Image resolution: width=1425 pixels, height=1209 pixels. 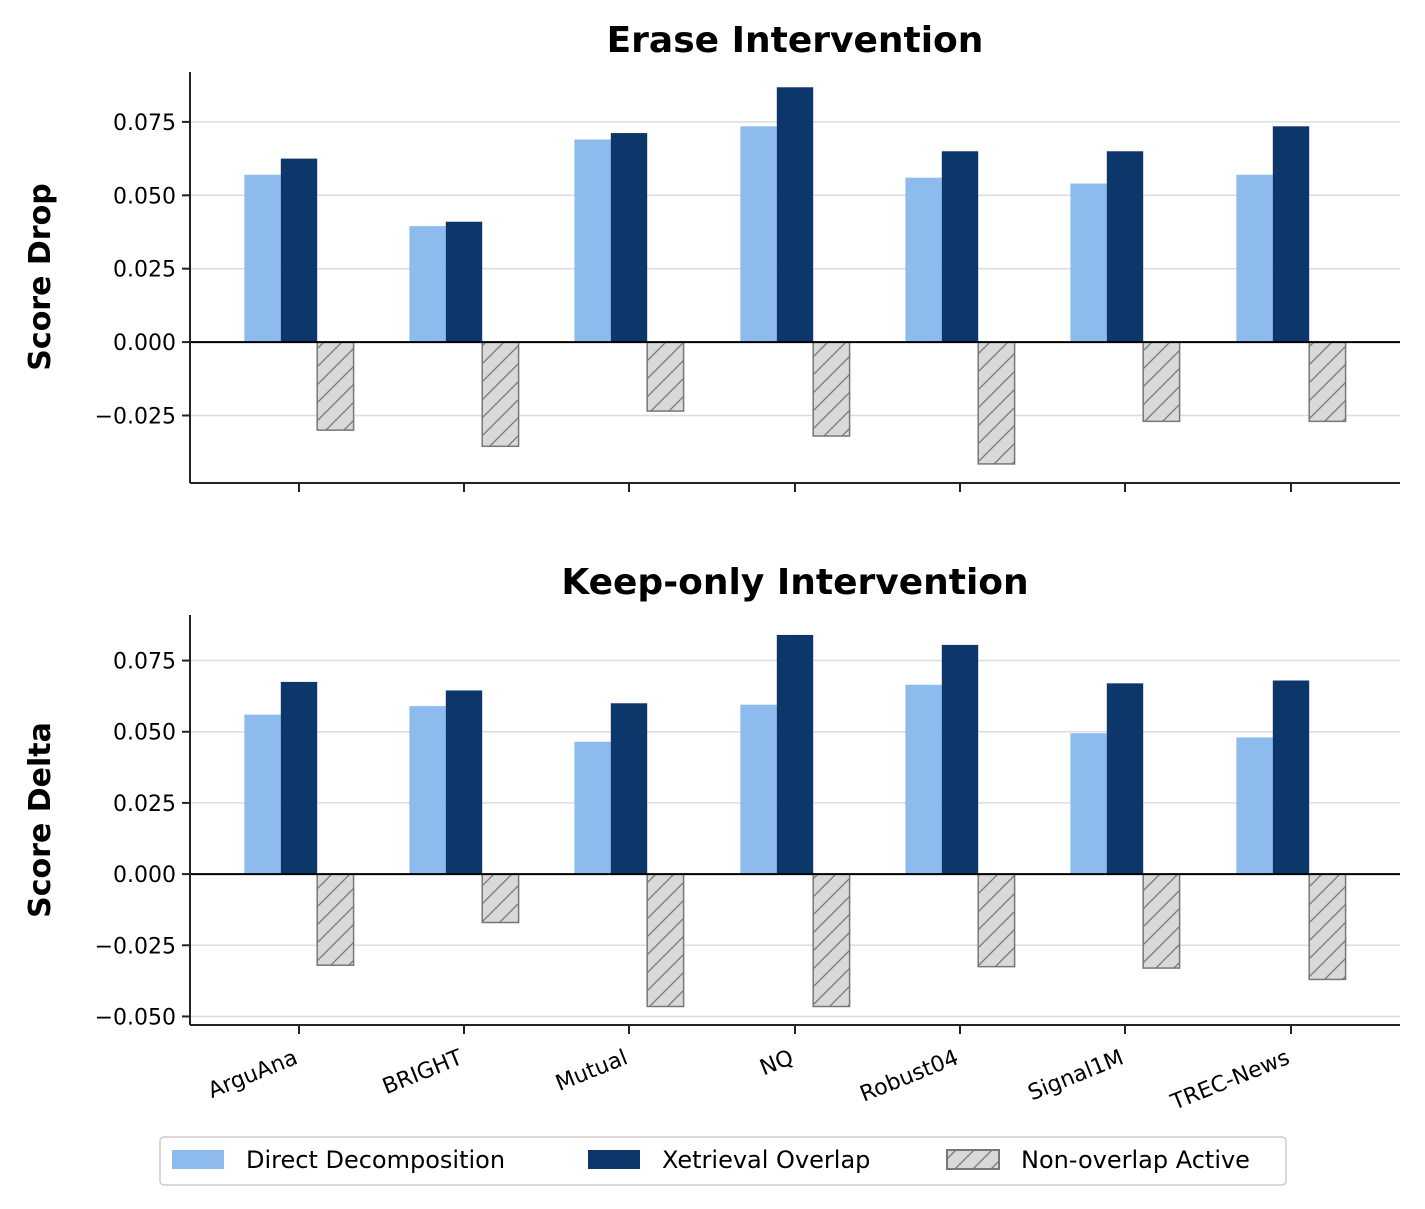 What do you see at coordinates (262, 258) in the screenshot?
I see `erase-bar-direct-arguana` at bounding box center [262, 258].